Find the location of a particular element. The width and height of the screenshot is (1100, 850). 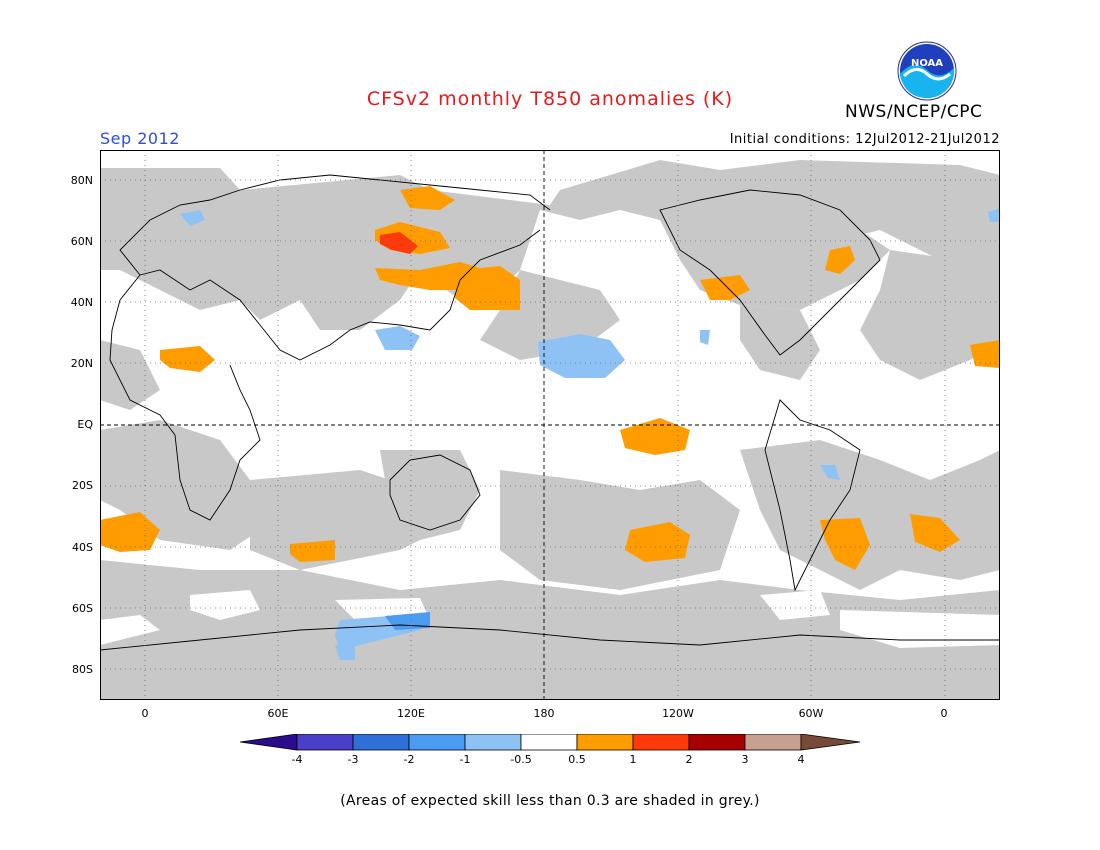

lat-label-40s: 40S is located at coordinates (82, 547).